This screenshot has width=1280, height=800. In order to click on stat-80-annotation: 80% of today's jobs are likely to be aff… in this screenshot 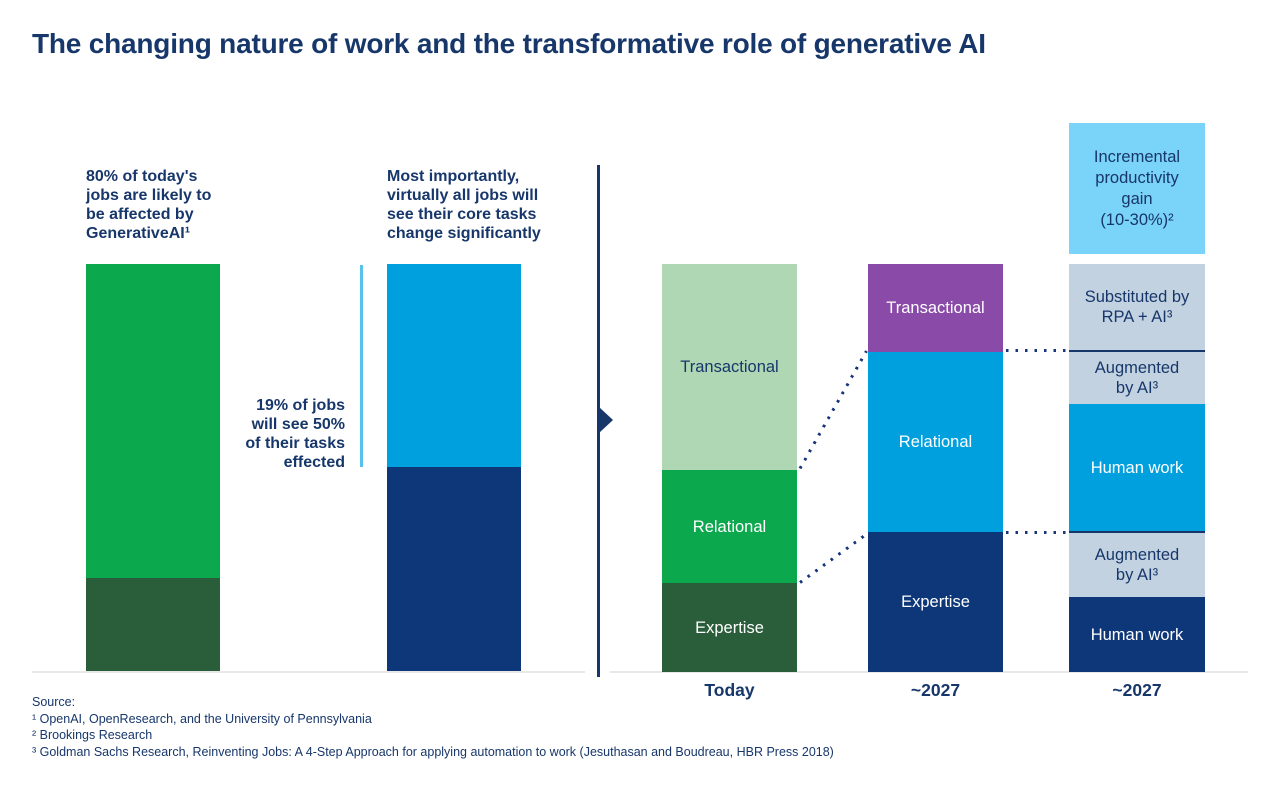, I will do `click(186, 205)`.